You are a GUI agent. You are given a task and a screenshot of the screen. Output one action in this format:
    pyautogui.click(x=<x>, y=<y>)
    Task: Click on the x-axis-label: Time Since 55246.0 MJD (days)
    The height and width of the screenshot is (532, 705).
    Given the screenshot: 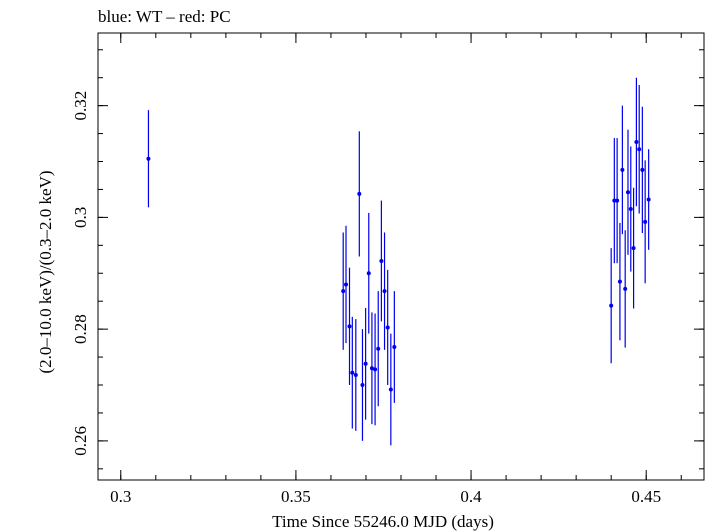 What is the action you would take?
    pyautogui.click(x=383, y=521)
    